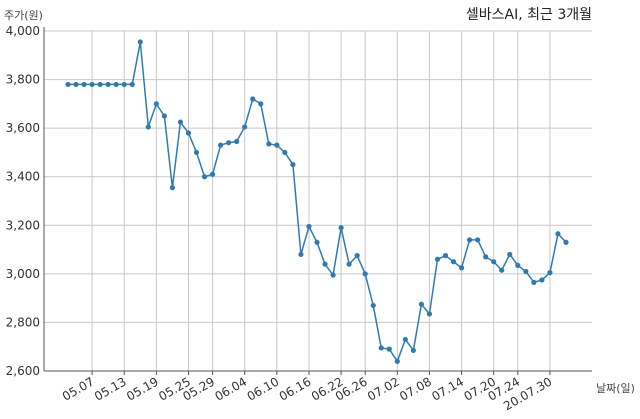 The image size is (640, 419). Describe the element at coordinates (23, 177) in the screenshot. I see `y-tick-label: 3,400` at that location.